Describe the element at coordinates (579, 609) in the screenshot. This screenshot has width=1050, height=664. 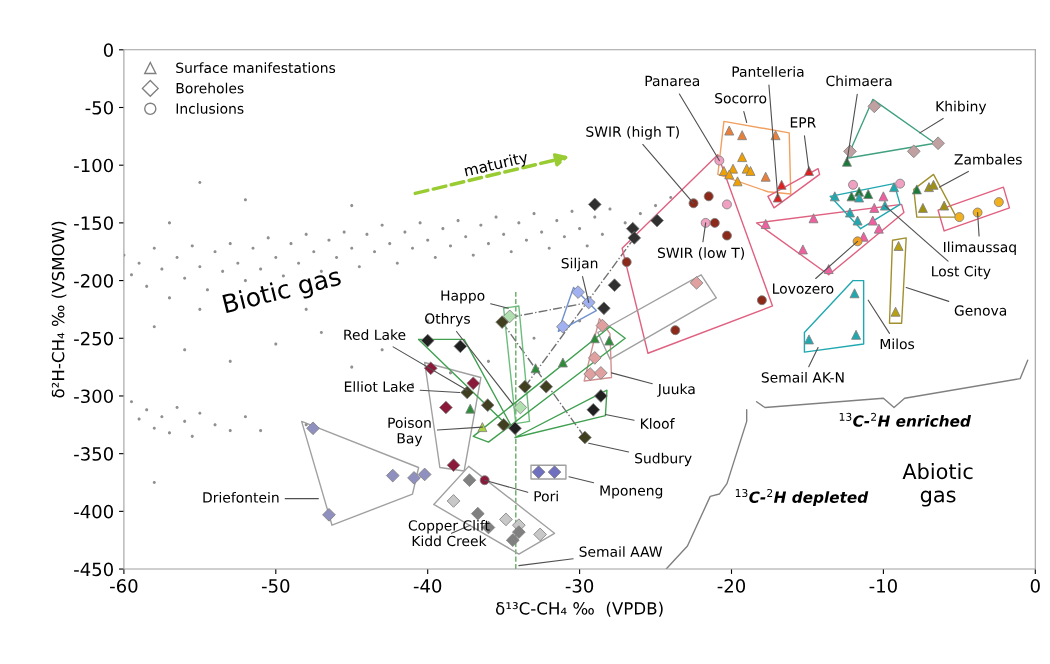
I see `x-axis-title: δ¹³C-CH₄ ‰ (VPDB)` at that location.